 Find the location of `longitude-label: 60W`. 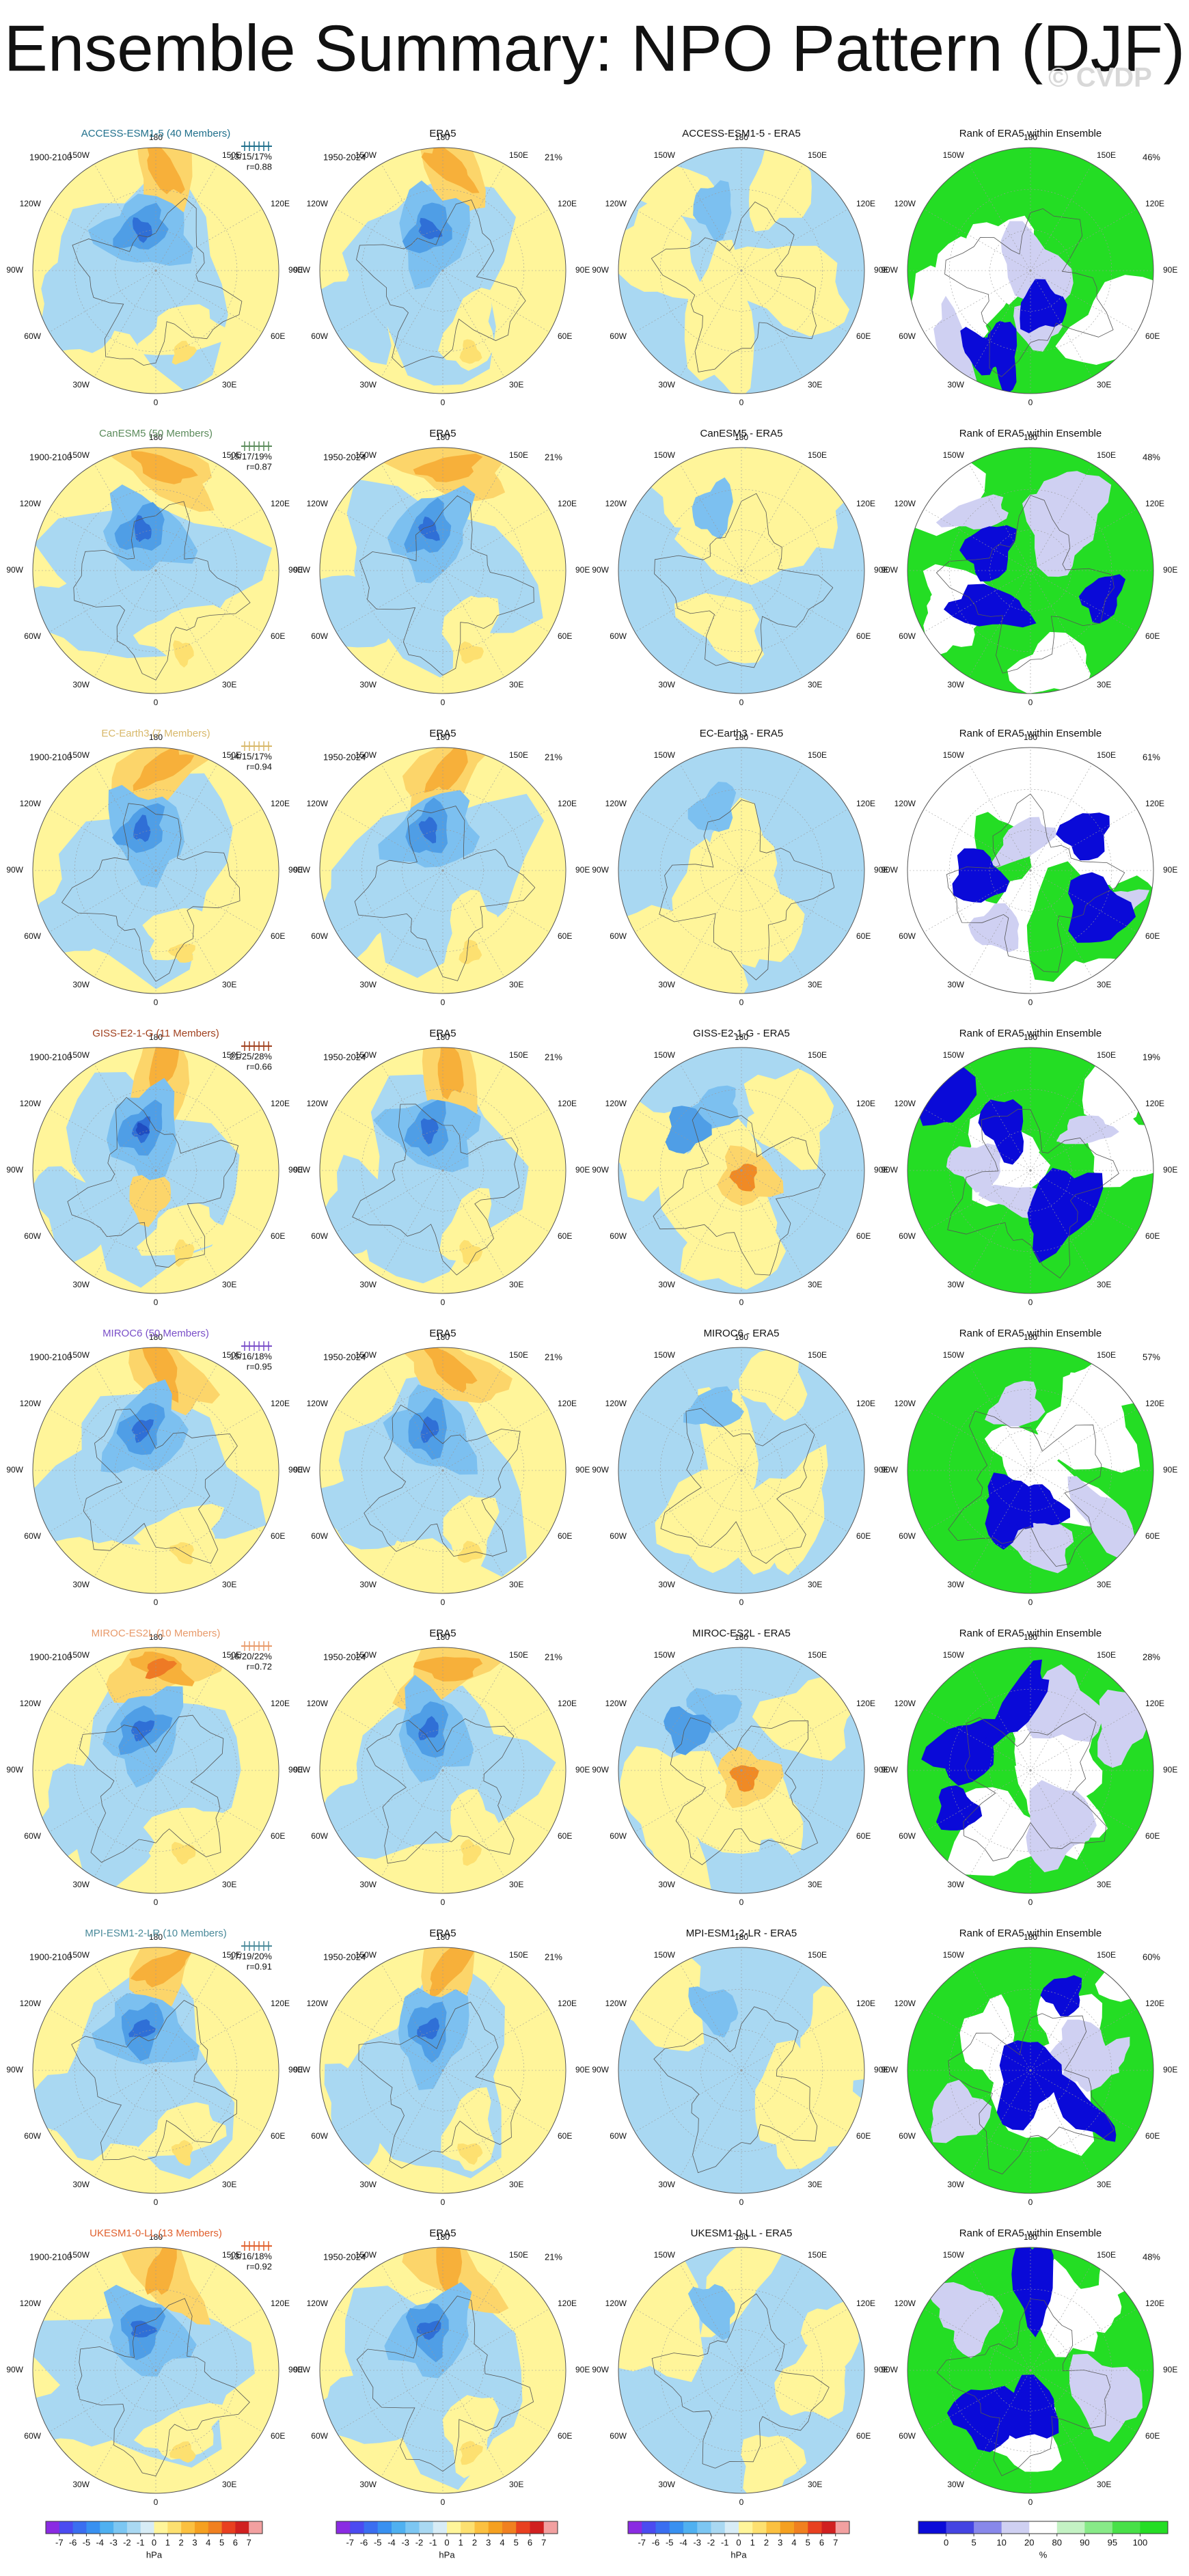

longitude-label: 60W is located at coordinates (618, 2436).